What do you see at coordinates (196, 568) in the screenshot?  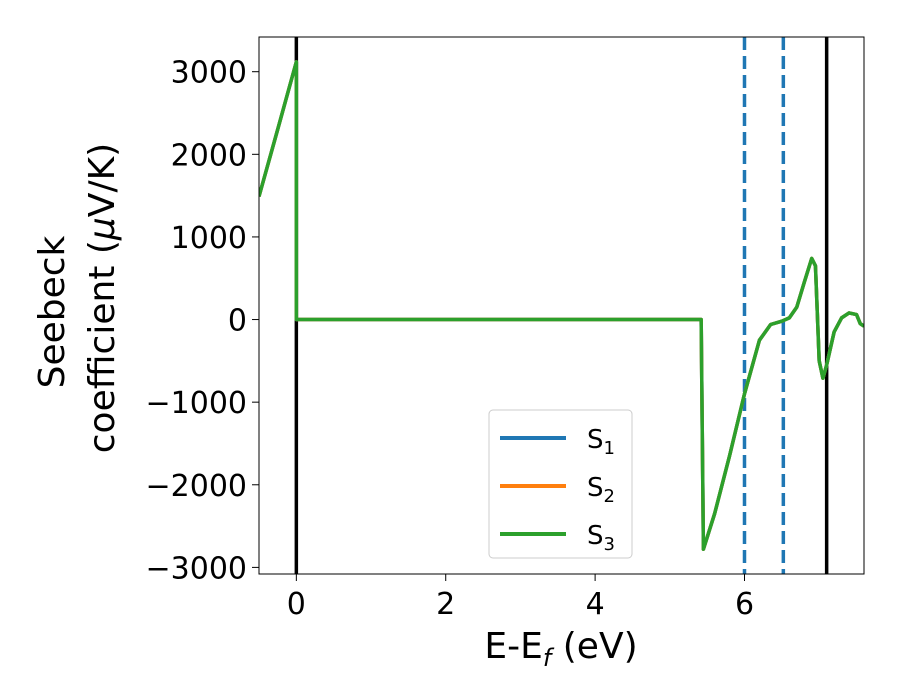 I see `y-tick-label: −3000` at bounding box center [196, 568].